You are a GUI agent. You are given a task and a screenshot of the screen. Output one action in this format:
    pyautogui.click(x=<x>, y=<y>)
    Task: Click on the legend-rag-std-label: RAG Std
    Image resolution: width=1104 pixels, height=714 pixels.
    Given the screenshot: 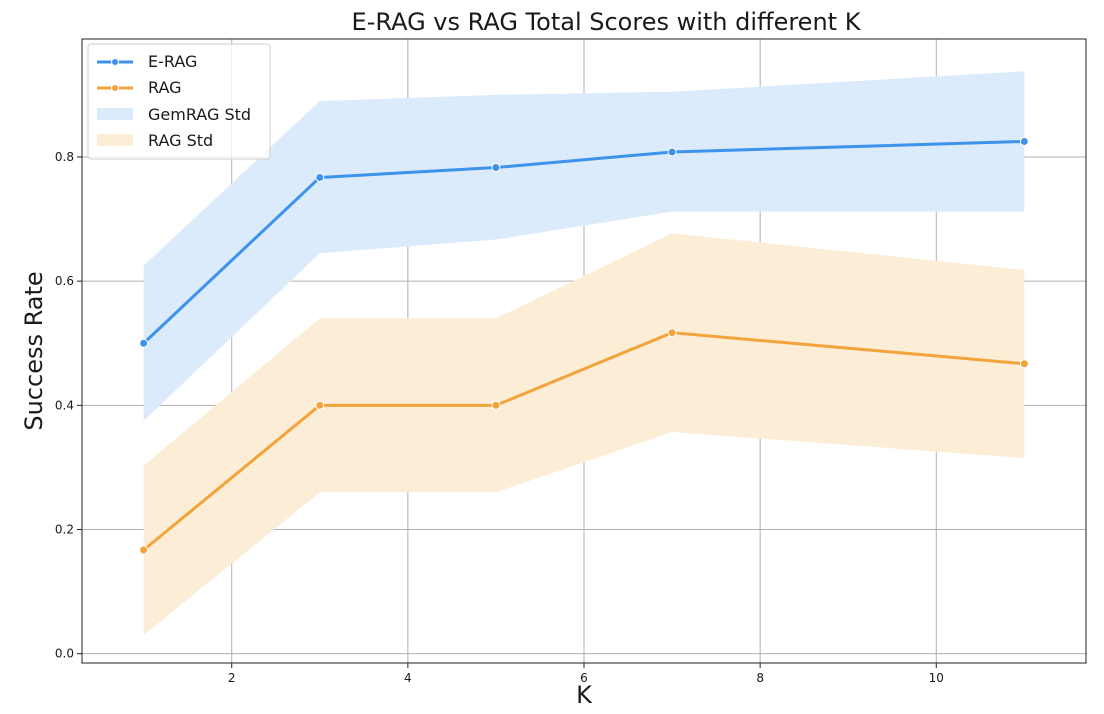 What is the action you would take?
    pyautogui.click(x=180, y=140)
    